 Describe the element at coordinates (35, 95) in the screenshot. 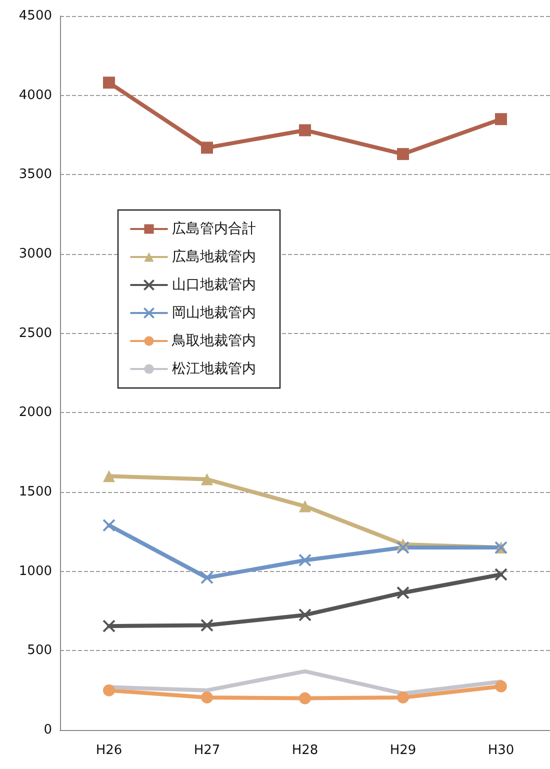

I see `y-tick-label: 4000` at that location.